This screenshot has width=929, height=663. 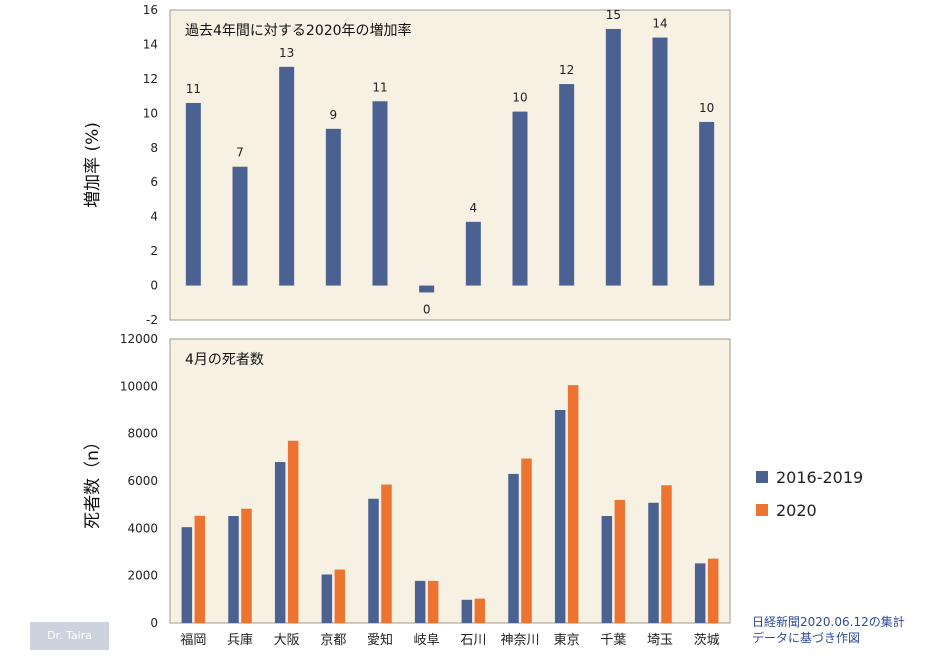 What do you see at coordinates (152, 320) in the screenshot?
I see `y-tick-label: -2` at bounding box center [152, 320].